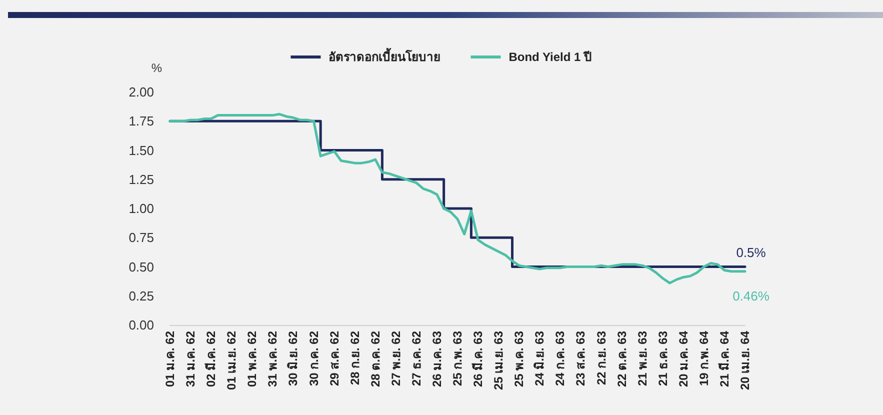 This screenshot has height=415, width=883. I want to click on y-tick-label: 1.75, so click(141, 121).